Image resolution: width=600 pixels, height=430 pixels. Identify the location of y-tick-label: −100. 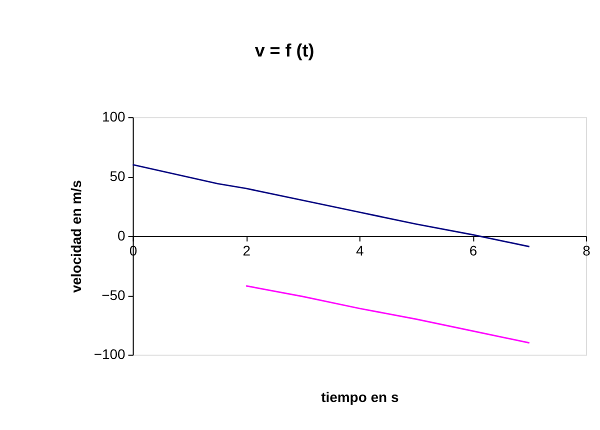
(110, 354).